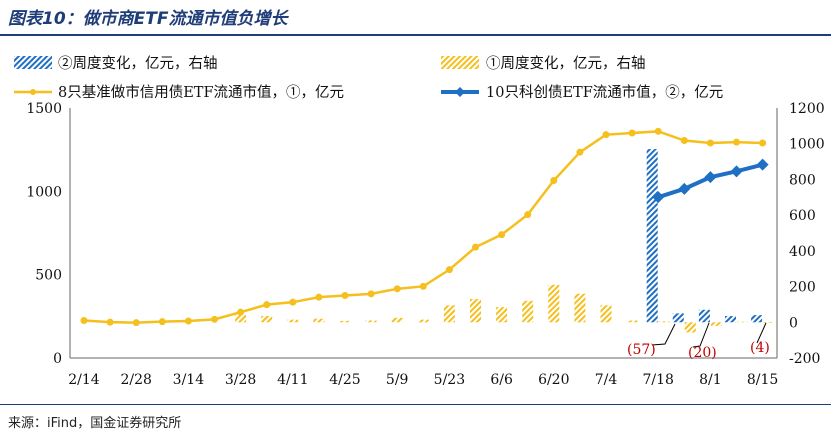 The height and width of the screenshot is (435, 831). I want to click on title-rule, so click(415, 35).